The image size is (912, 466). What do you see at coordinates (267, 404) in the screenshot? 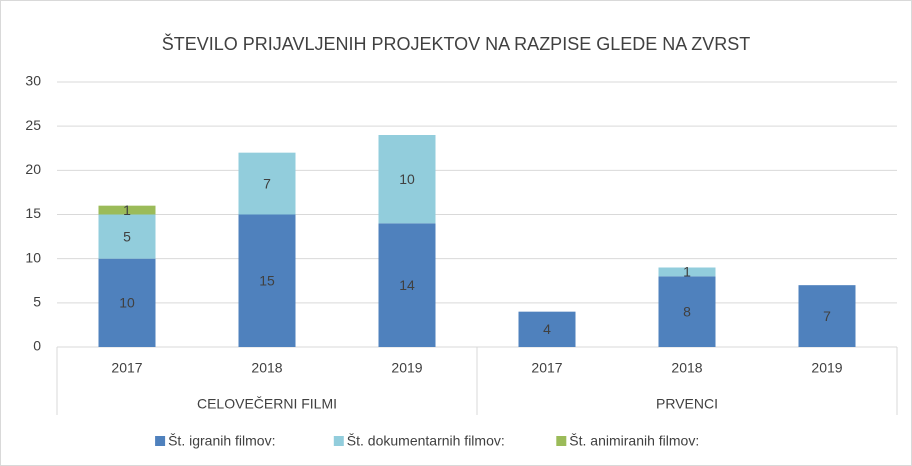
I see `group-label: CELOVEČERNI FILMI` at bounding box center [267, 404].